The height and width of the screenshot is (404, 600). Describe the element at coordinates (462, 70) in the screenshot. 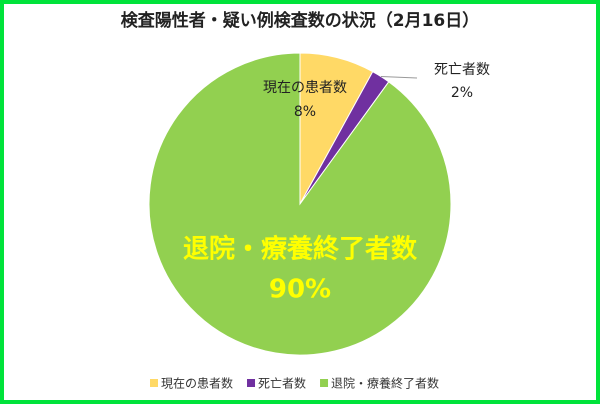

I see `data-label-name: 死亡者数` at that location.